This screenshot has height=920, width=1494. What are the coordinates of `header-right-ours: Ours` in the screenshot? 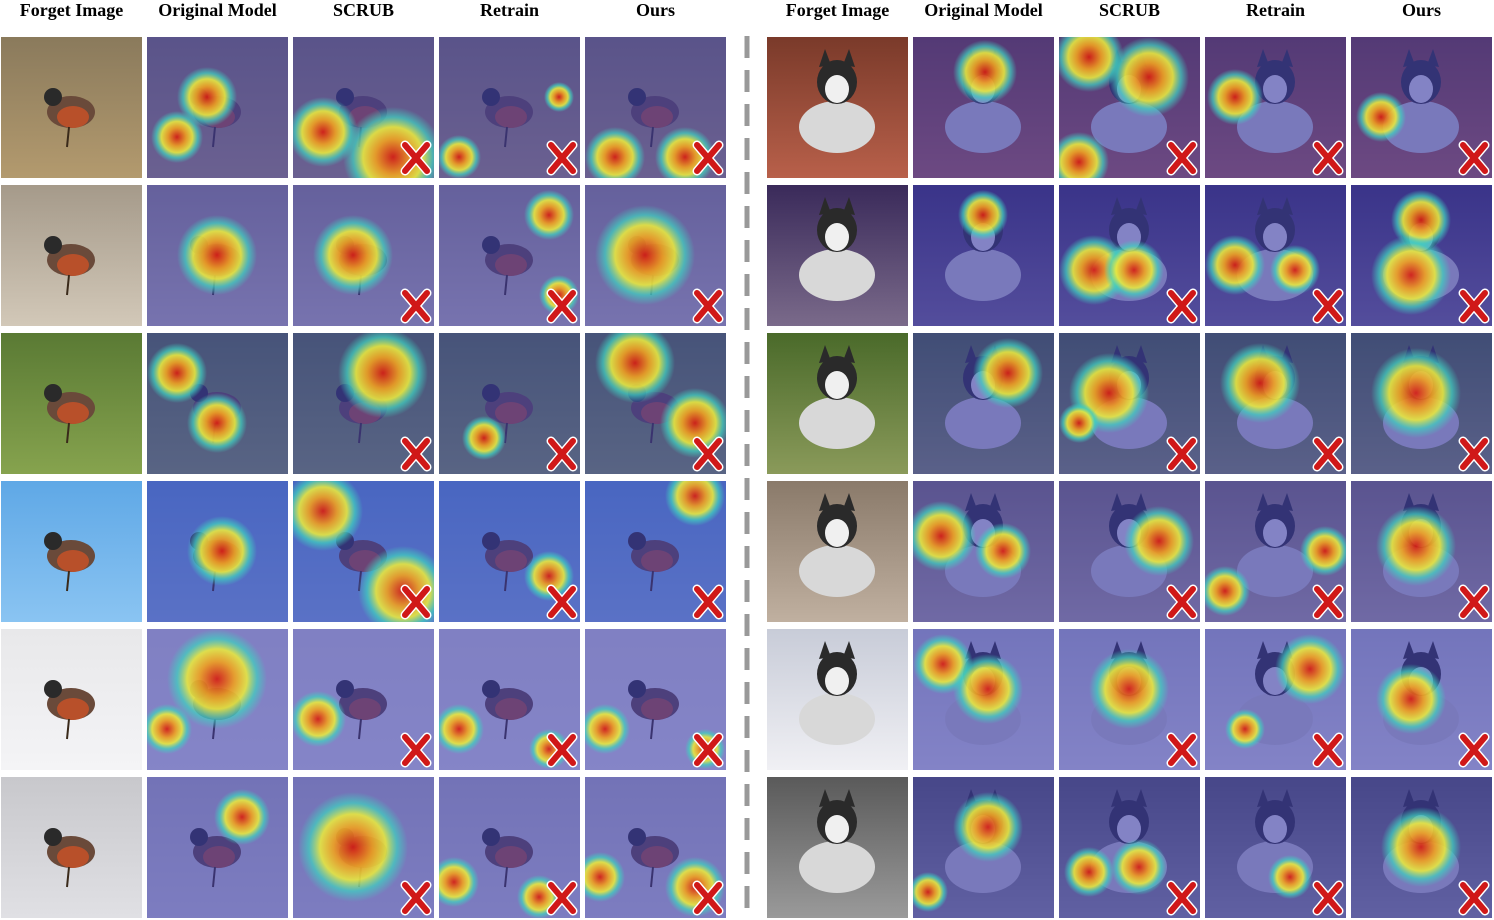 It's located at (1421, 10).